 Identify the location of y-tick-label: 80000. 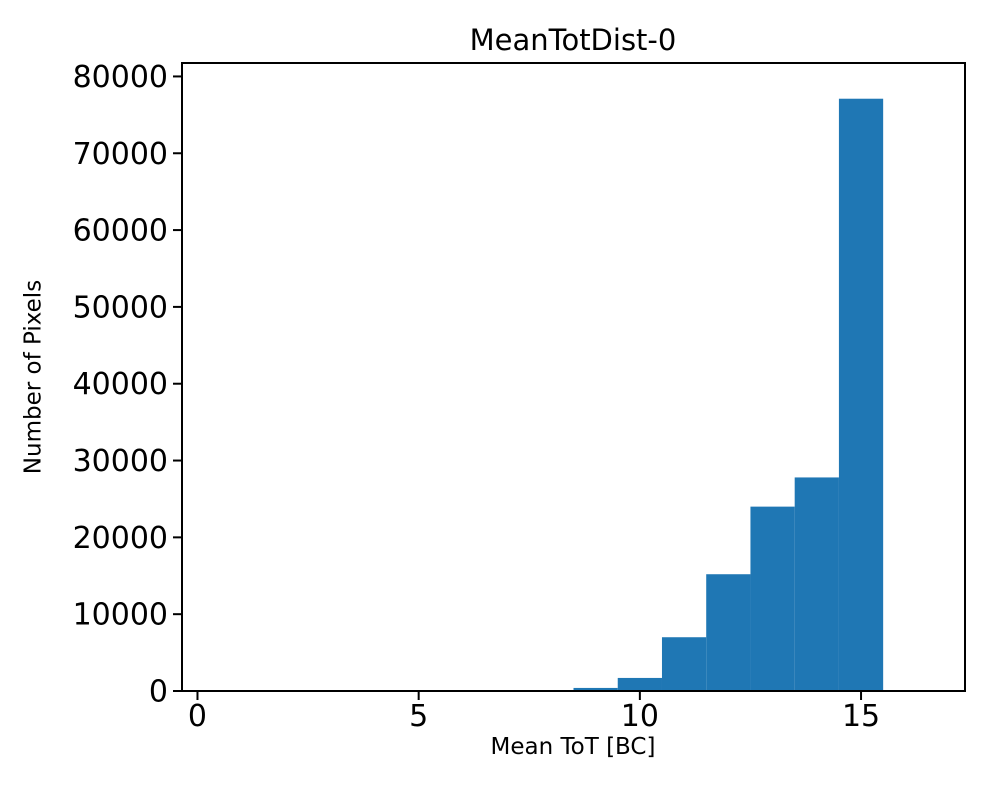
(120, 77).